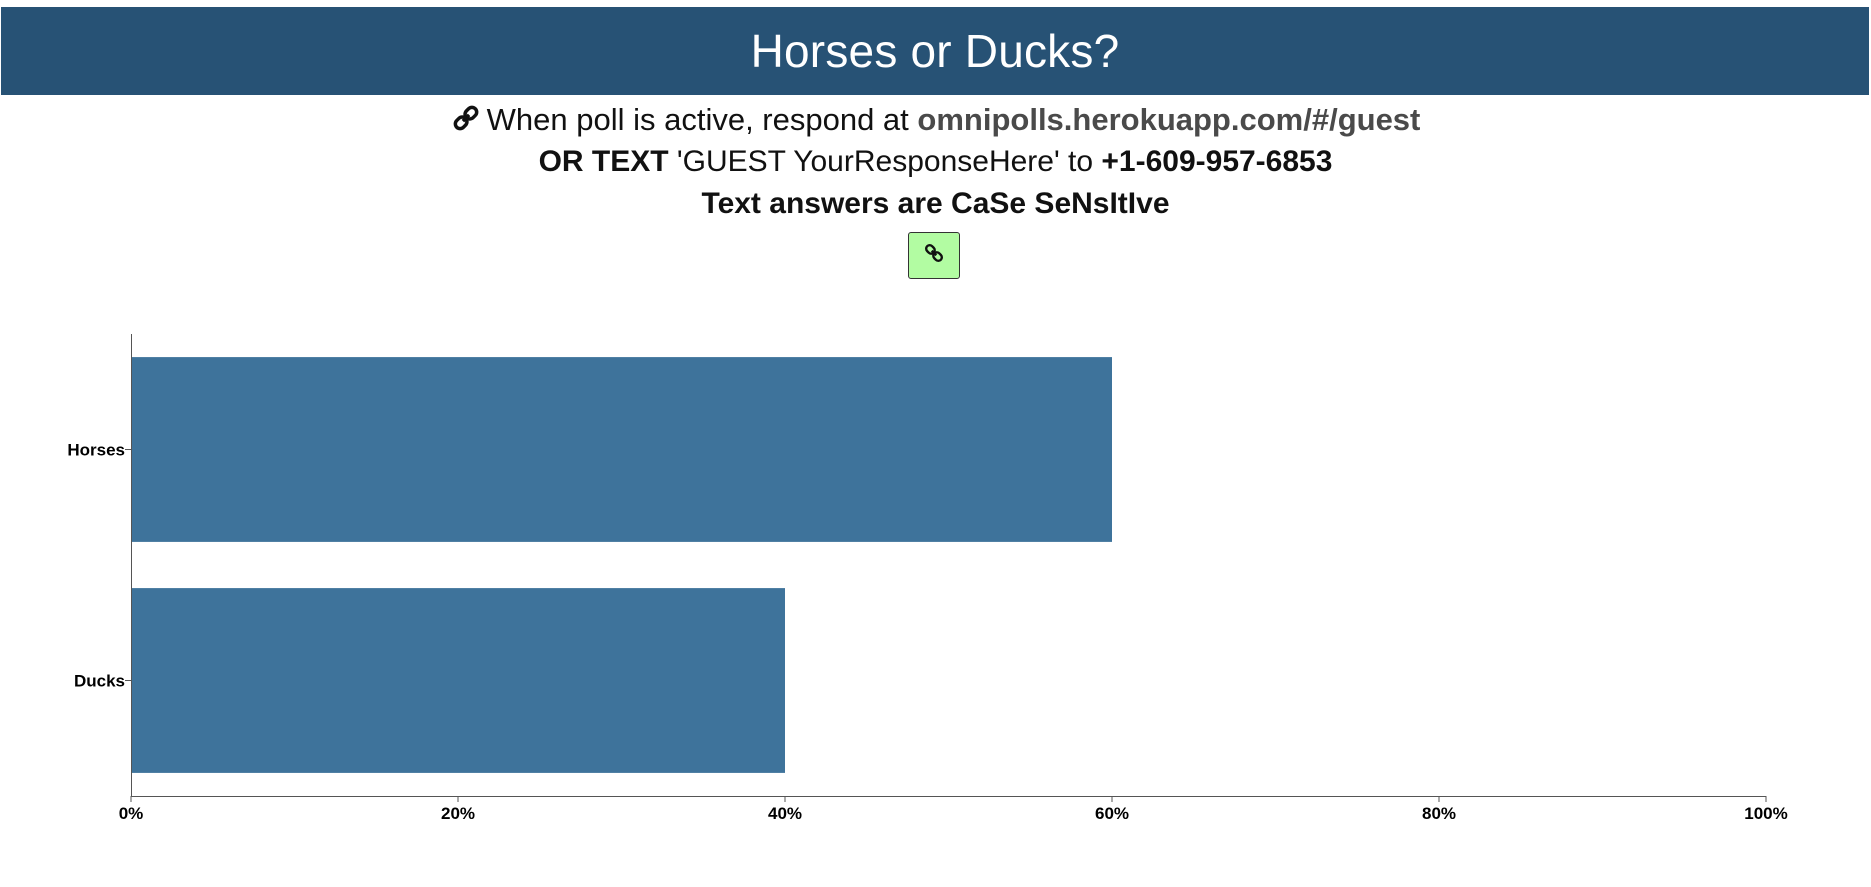 This screenshot has height=887, width=1871. Describe the element at coordinates (131, 813) in the screenshot. I see `x-tick-label: 0%` at that location.